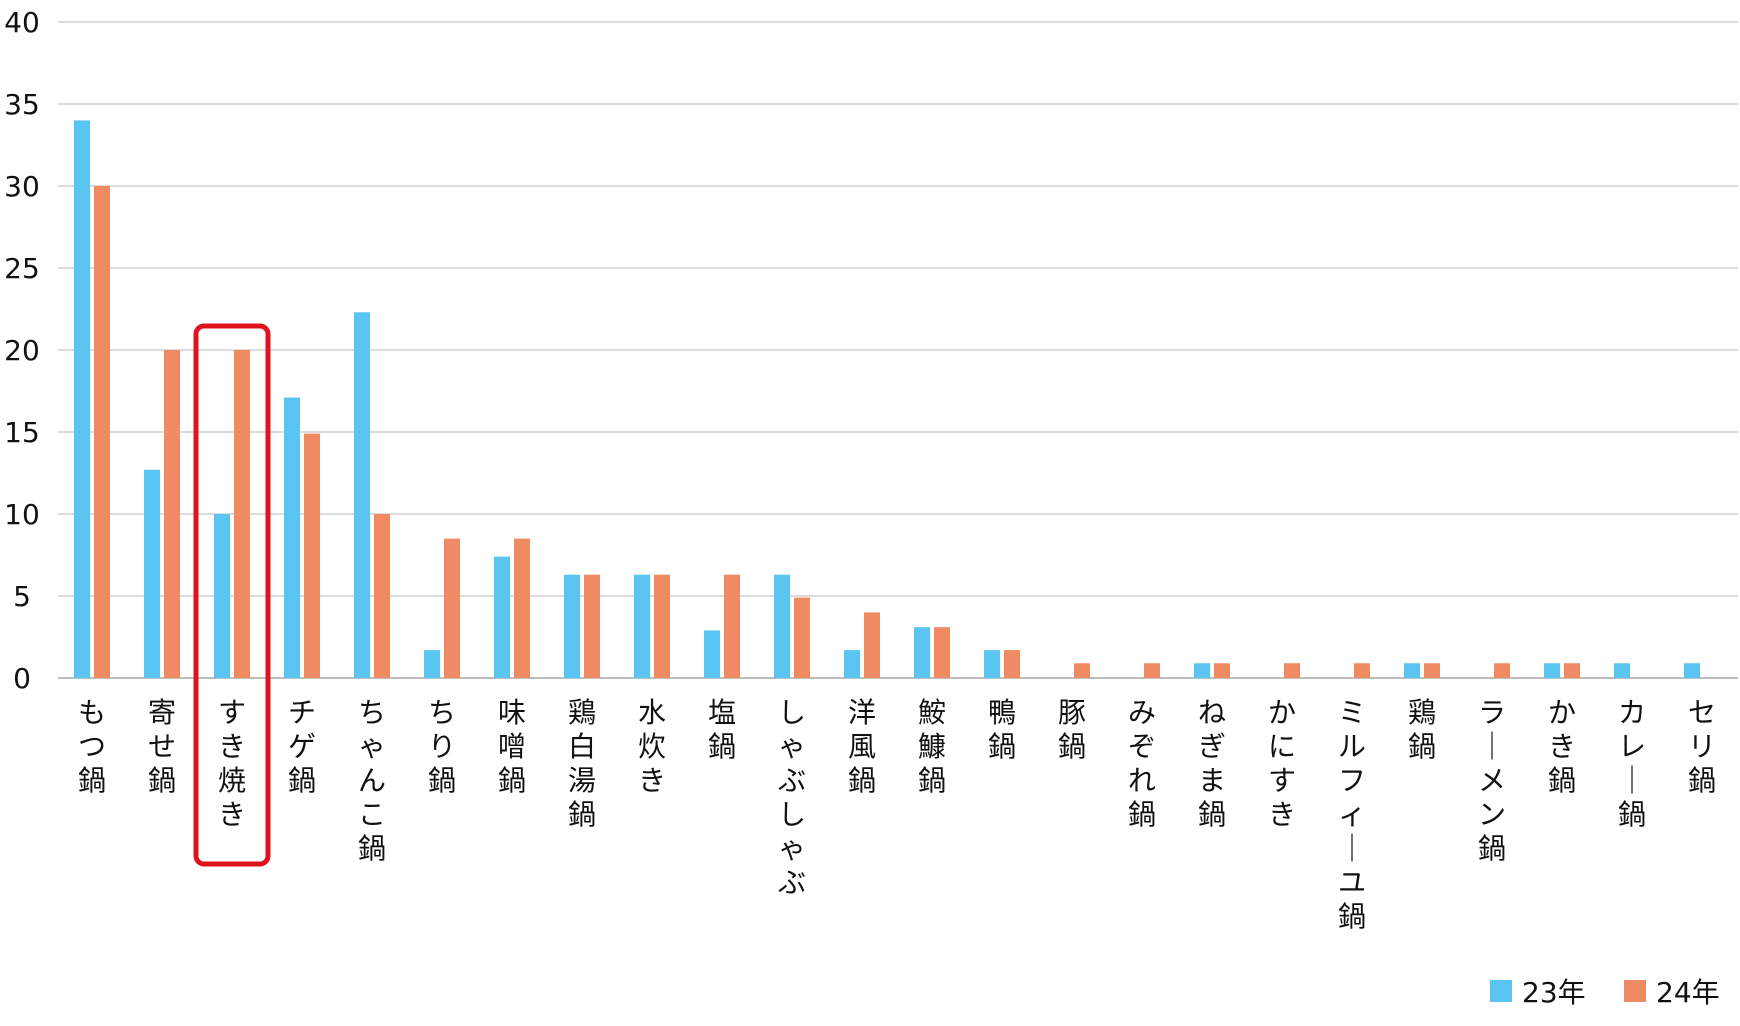 This screenshot has width=1740, height=1026. Describe the element at coordinates (1282, 763) in the screenshot. I see `x-tick-label: かにすき` at that location.